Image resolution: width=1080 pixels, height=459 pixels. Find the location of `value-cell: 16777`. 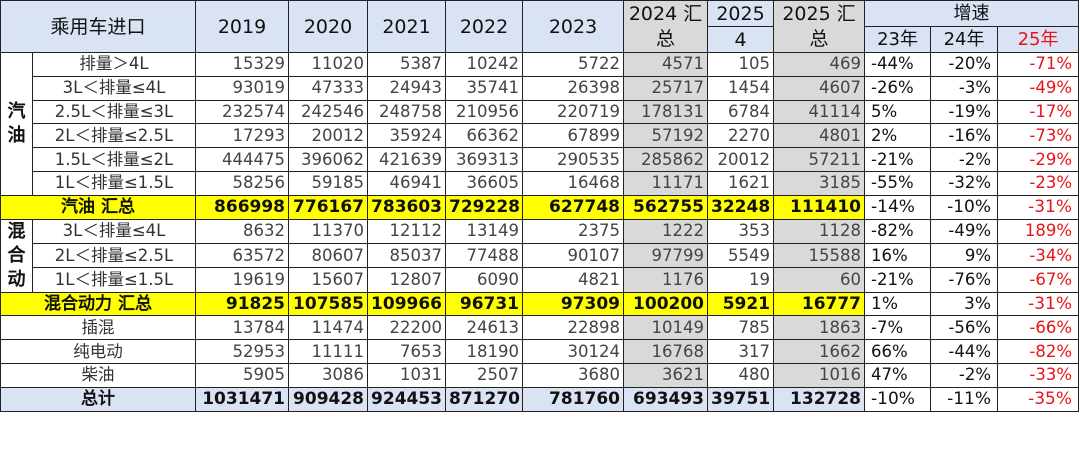

value-cell: 16777 is located at coordinates (819, 304).